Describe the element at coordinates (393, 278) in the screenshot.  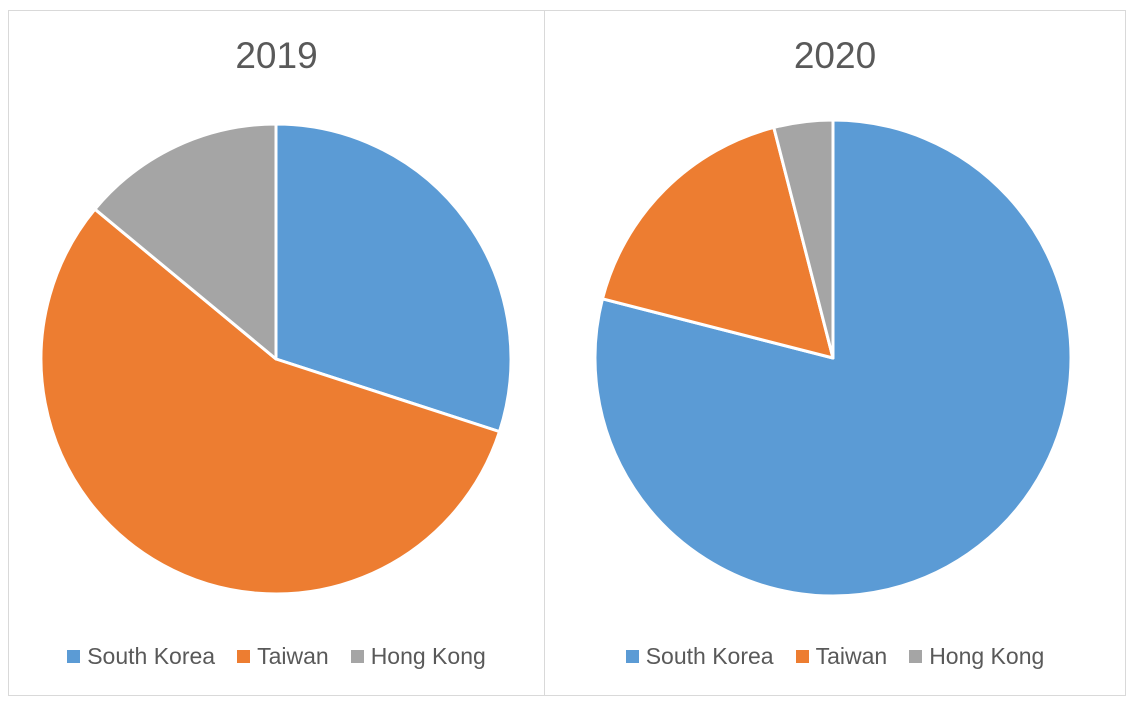
I see `pie-slice-south-korea` at that location.